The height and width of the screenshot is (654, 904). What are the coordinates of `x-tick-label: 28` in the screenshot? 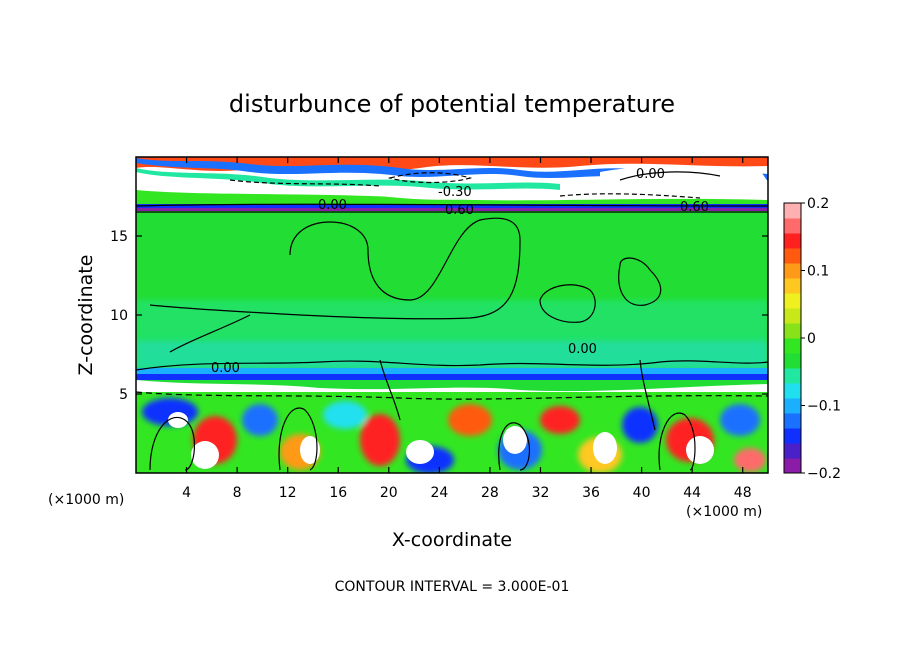 It's located at (490, 493).